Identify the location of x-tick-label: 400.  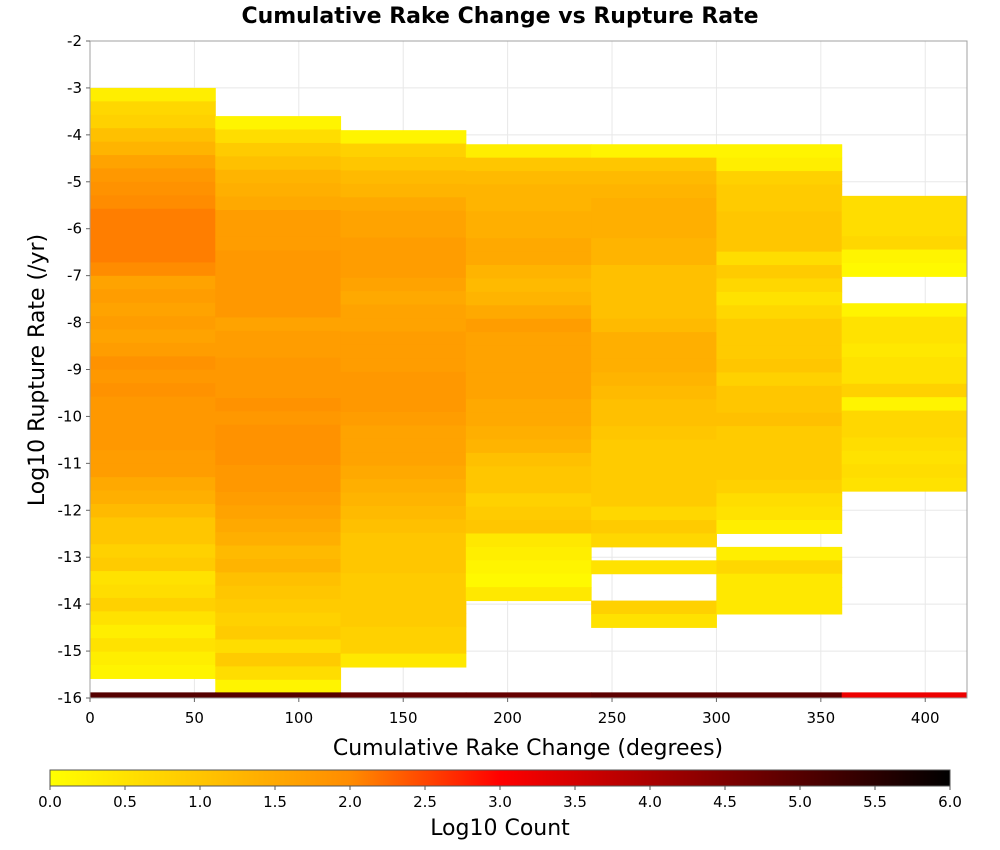
(925, 718).